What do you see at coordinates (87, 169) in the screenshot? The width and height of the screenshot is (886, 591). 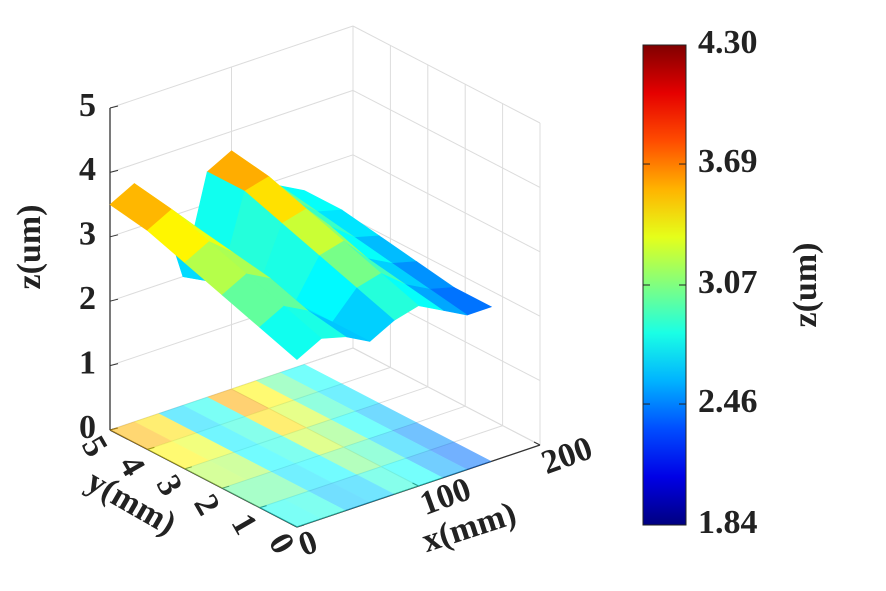 I see `z-tick-label: 4` at bounding box center [87, 169].